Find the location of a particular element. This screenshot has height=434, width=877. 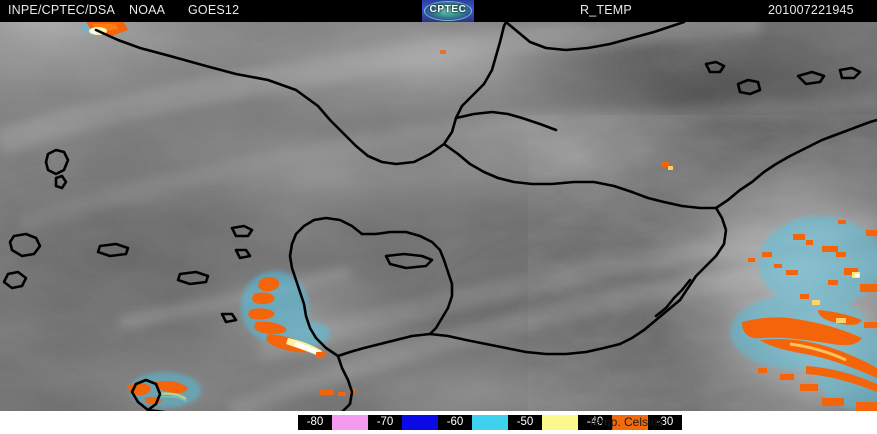

colorbar-label-3: -50 is located at coordinates (525, 422).